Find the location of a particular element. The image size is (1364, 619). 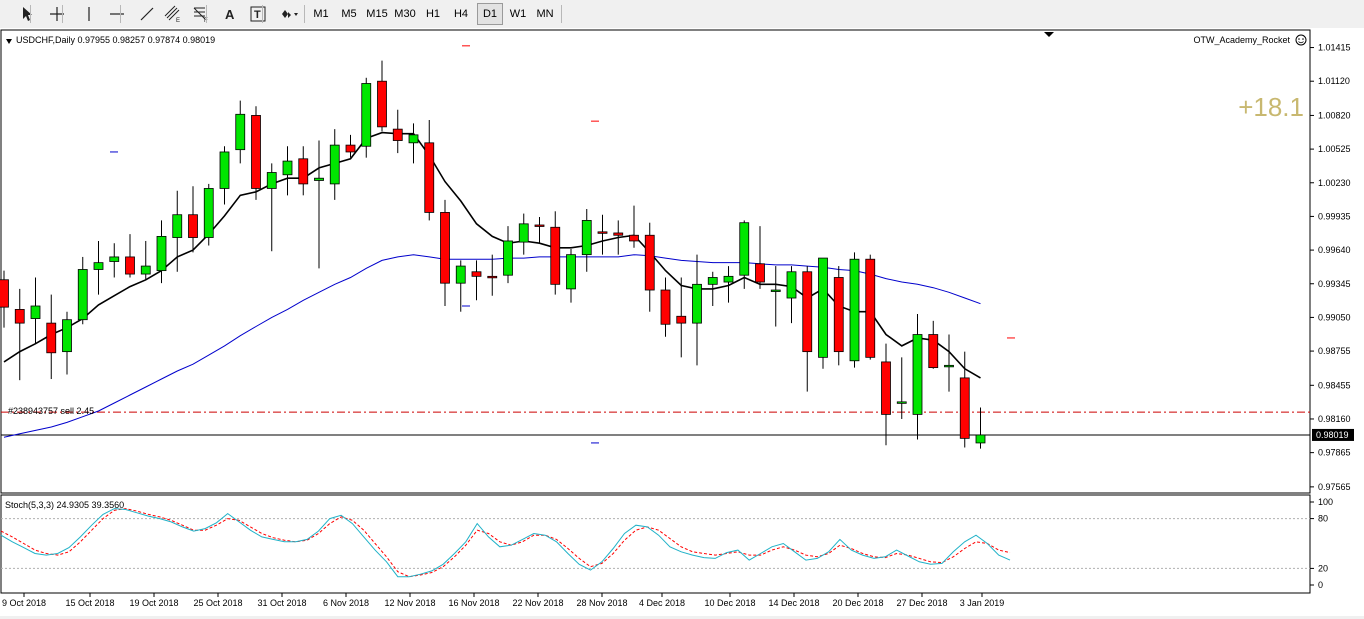

shapes-dropdown-icon is located at coordinates (290, 14).